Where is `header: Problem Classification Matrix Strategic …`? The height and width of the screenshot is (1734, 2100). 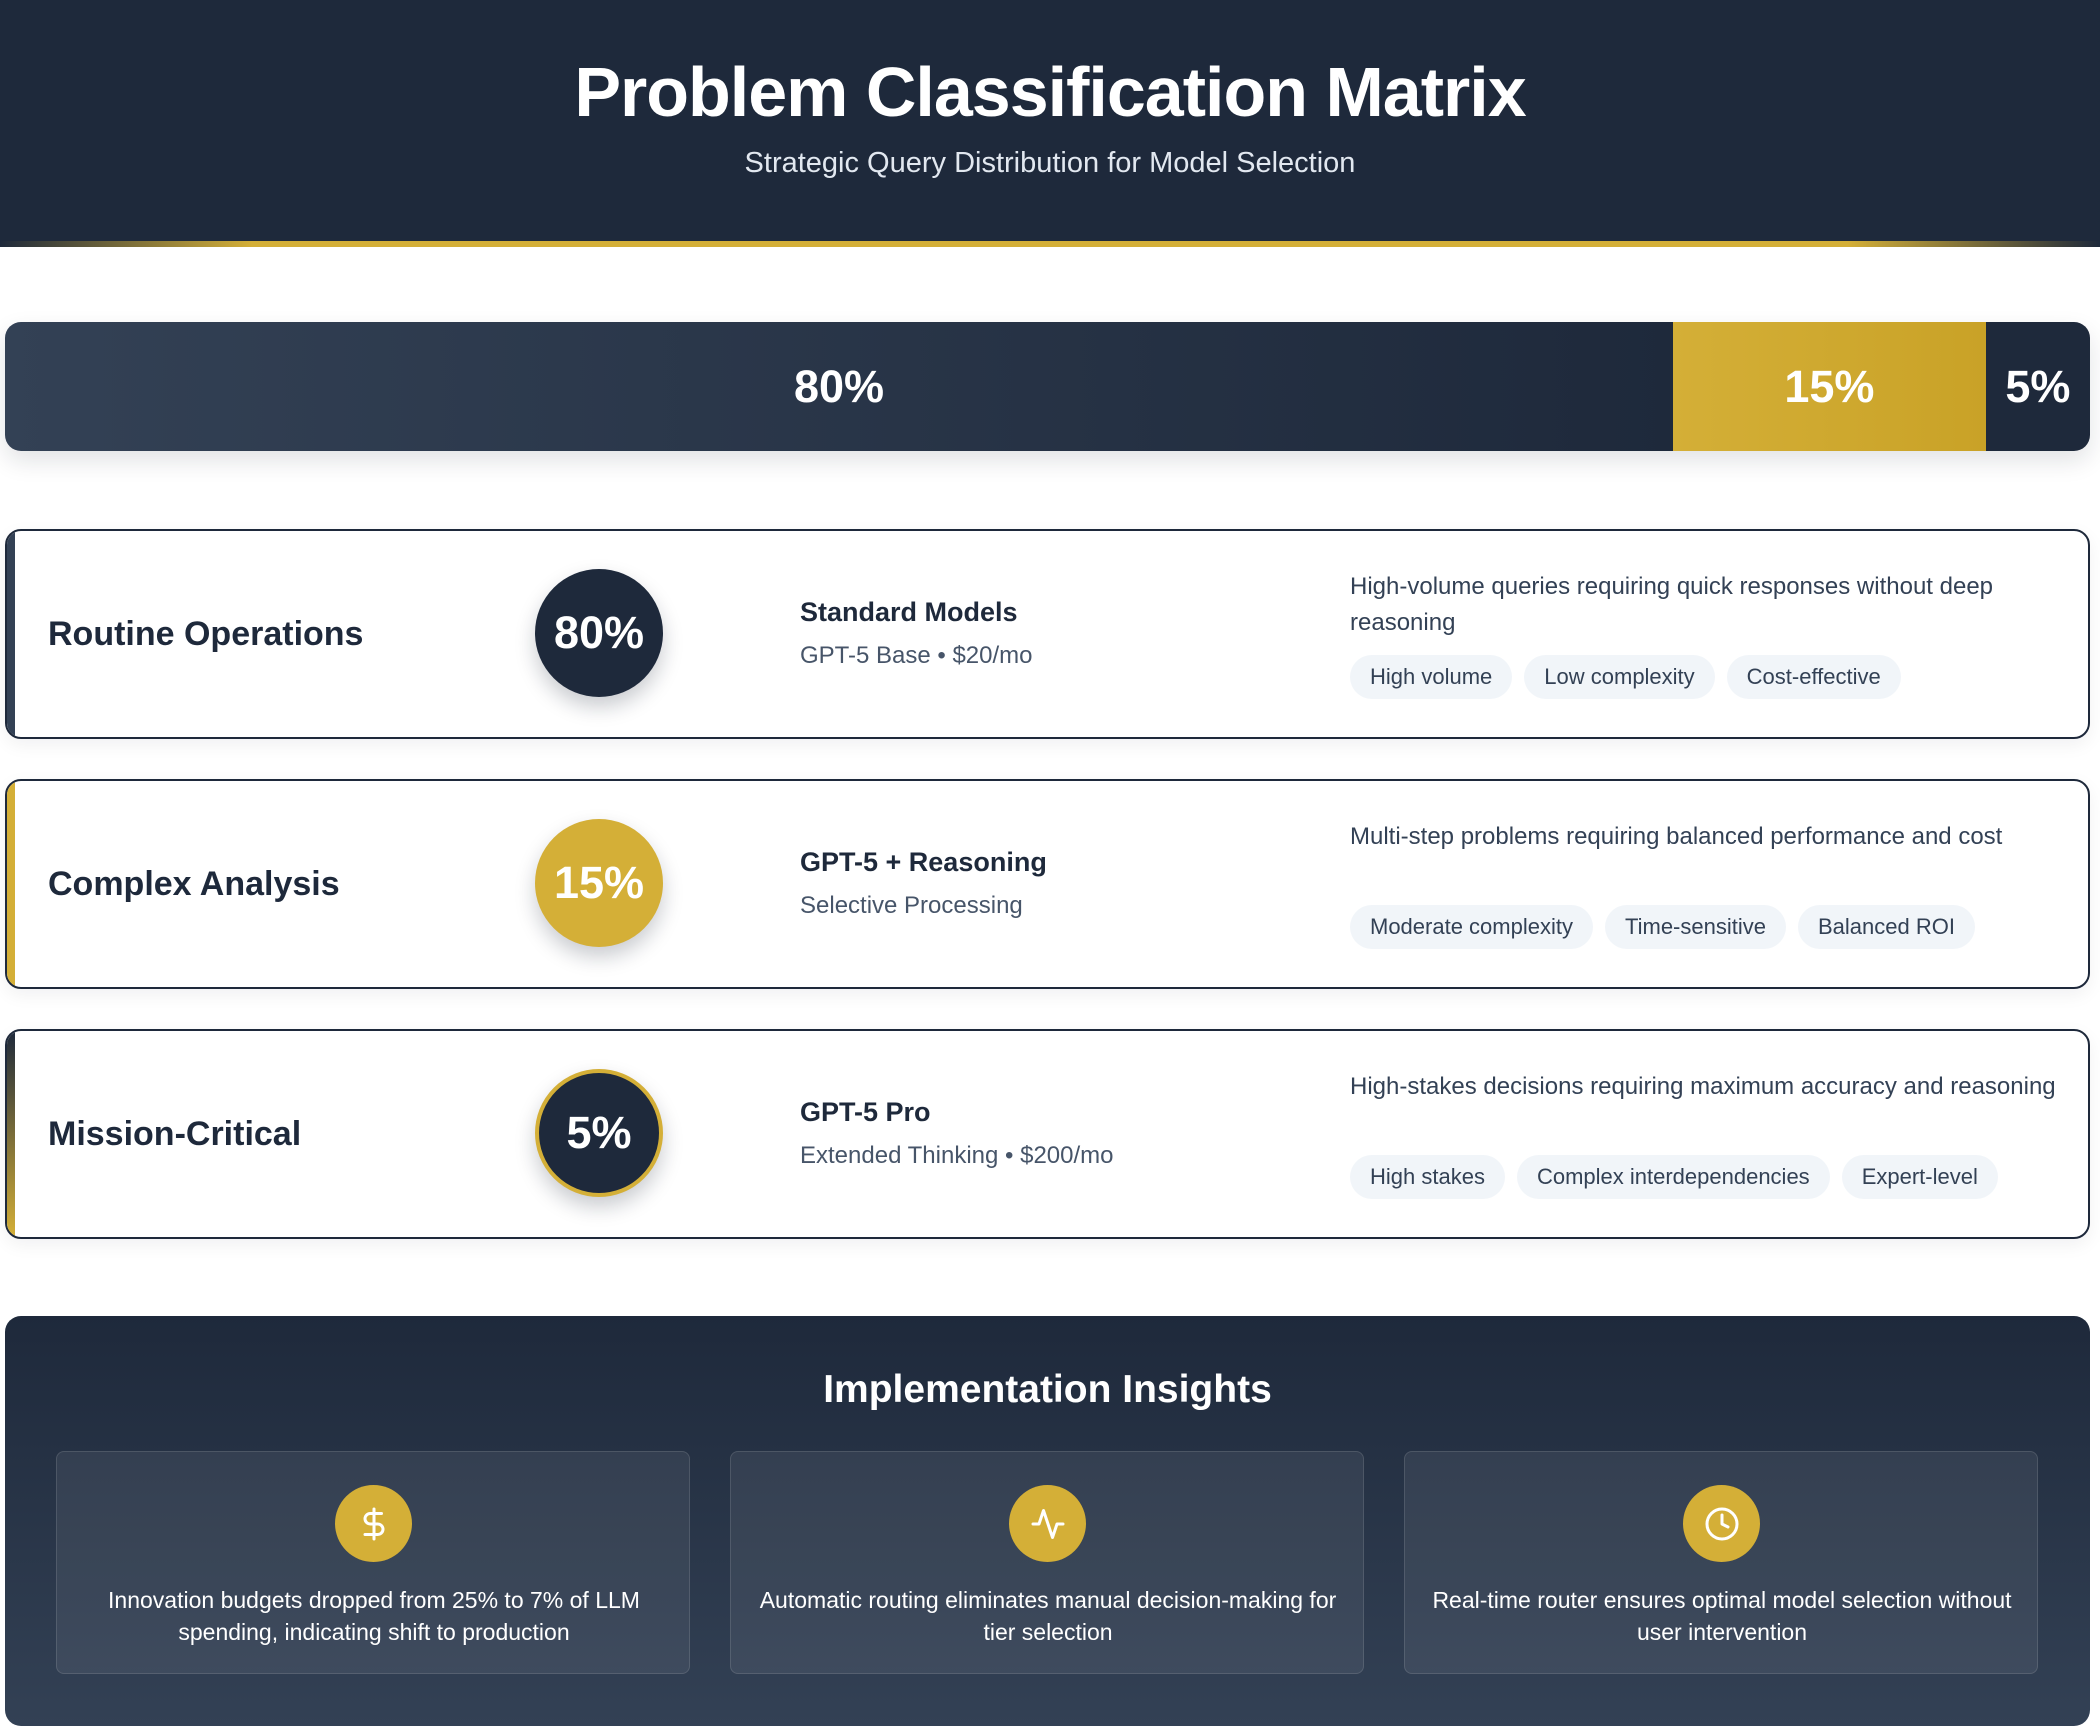
header: Problem Classification Matrix Strategic … is located at coordinates (1050, 120).